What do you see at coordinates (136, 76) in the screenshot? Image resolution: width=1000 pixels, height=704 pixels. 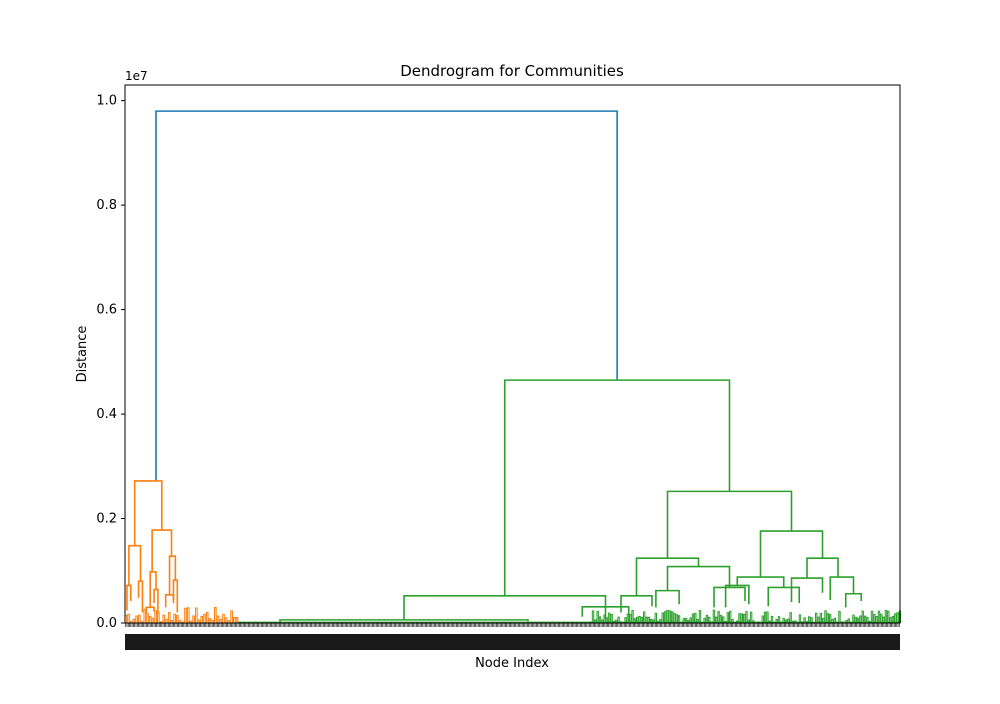 I see `y-offset-label: 1e7` at bounding box center [136, 76].